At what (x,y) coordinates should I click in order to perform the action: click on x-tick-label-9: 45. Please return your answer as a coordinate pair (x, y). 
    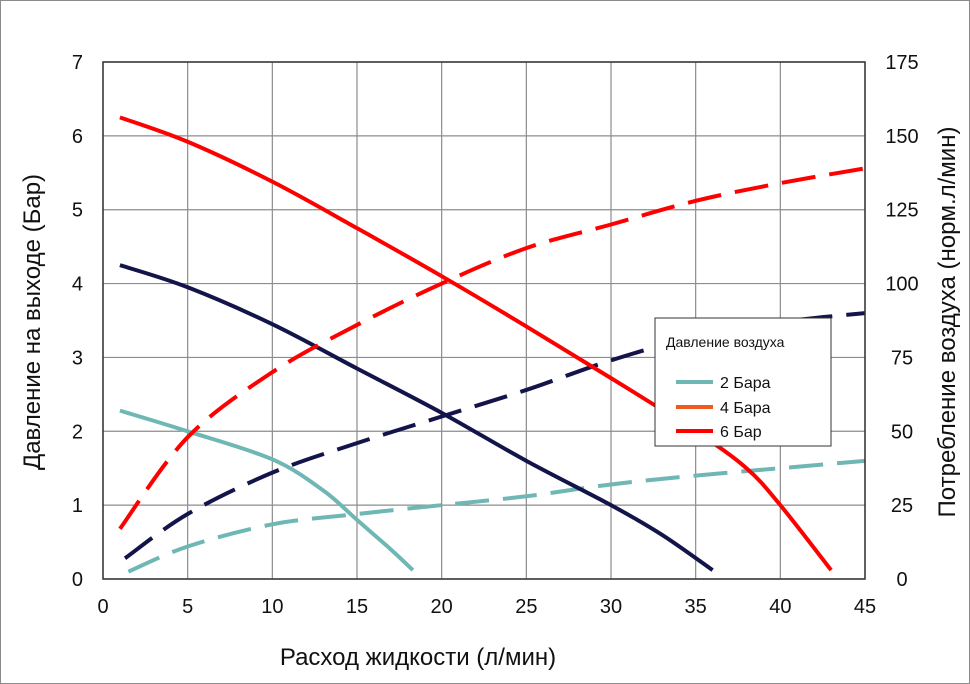
    Looking at the image, I should click on (865, 607).